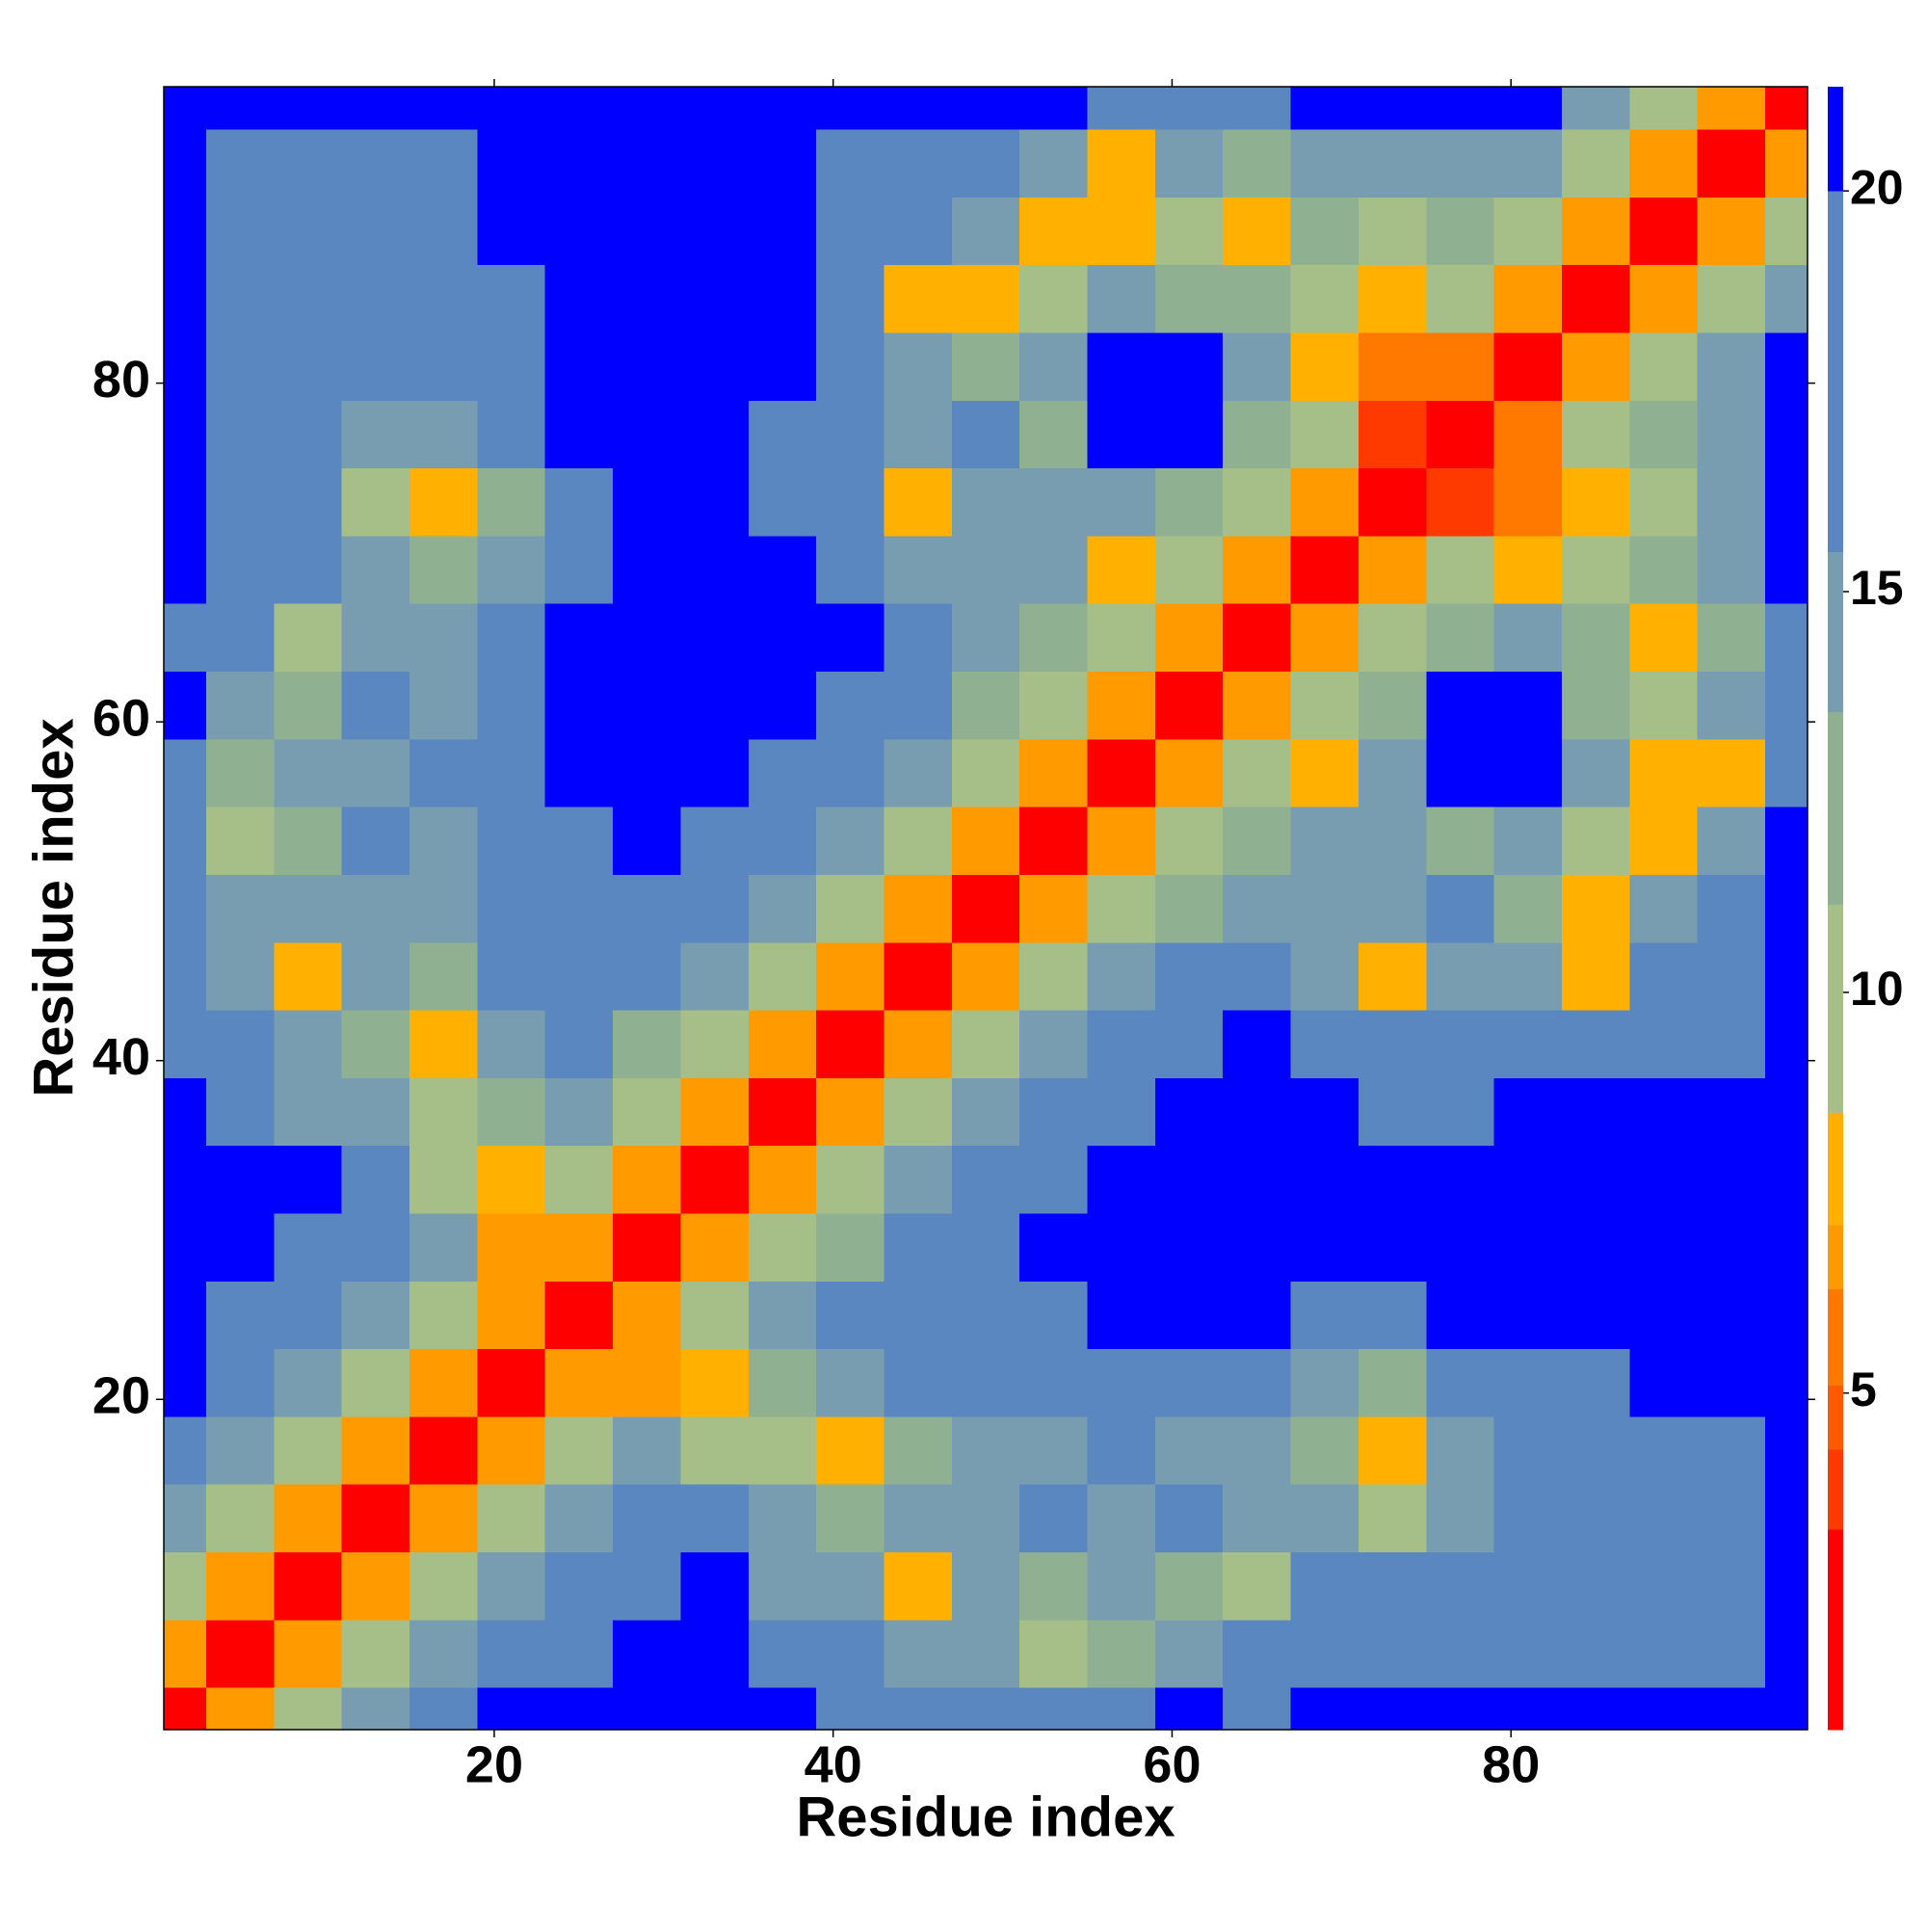 This screenshot has height=1932, width=1927. What do you see at coordinates (1172, 1764) in the screenshot?
I see `x-tick-label: 60` at bounding box center [1172, 1764].